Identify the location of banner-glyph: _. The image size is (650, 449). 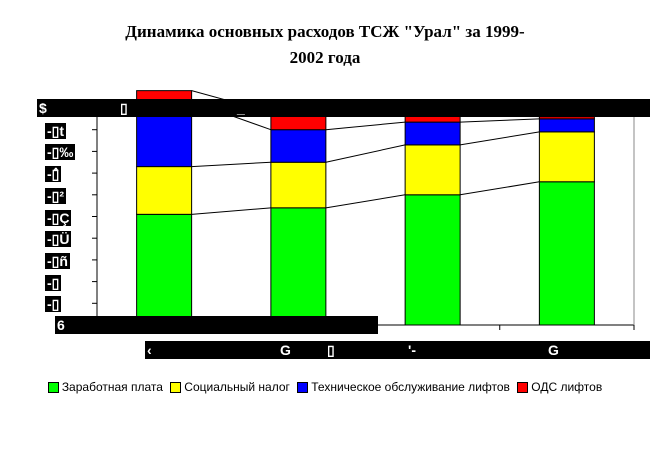
(241, 108).